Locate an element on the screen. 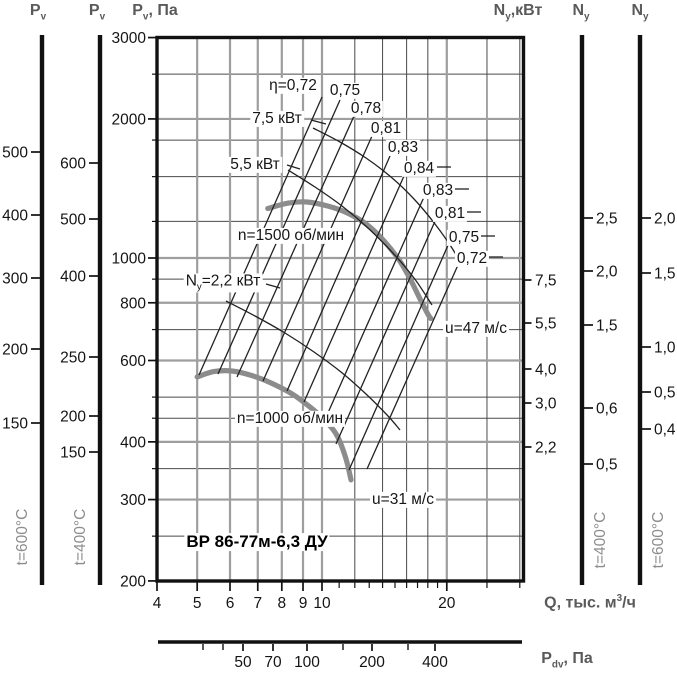  tip-speed-label-31: u=31 м/с is located at coordinates (403, 499).